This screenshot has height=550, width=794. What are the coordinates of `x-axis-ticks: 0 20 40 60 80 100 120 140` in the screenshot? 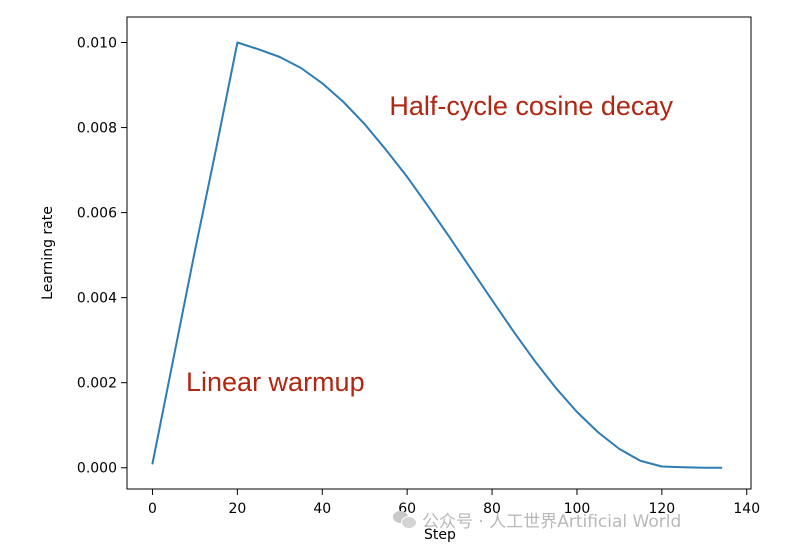 It's located at (454, 503).